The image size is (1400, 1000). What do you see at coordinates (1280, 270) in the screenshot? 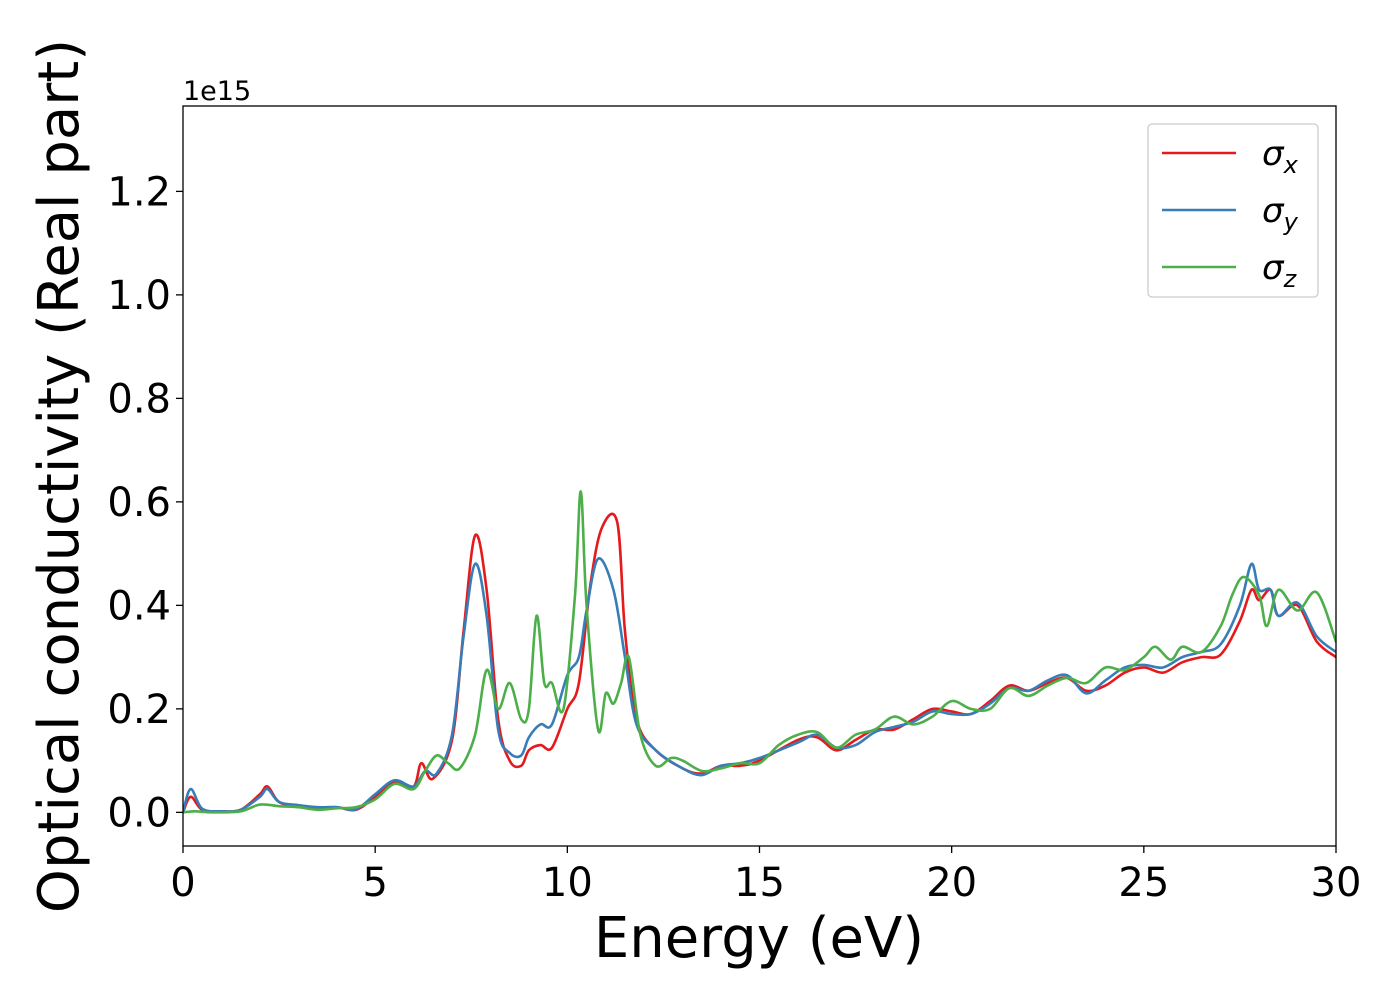
I see `legend-label-z: σz` at bounding box center [1280, 270].